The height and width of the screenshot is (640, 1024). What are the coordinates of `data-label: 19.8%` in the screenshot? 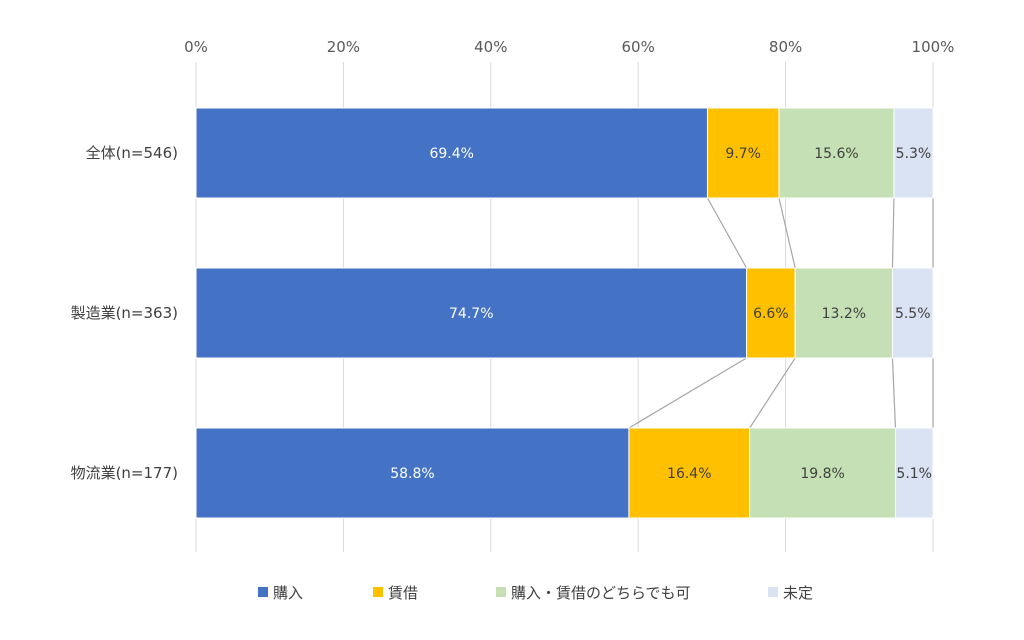 It's located at (822, 474).